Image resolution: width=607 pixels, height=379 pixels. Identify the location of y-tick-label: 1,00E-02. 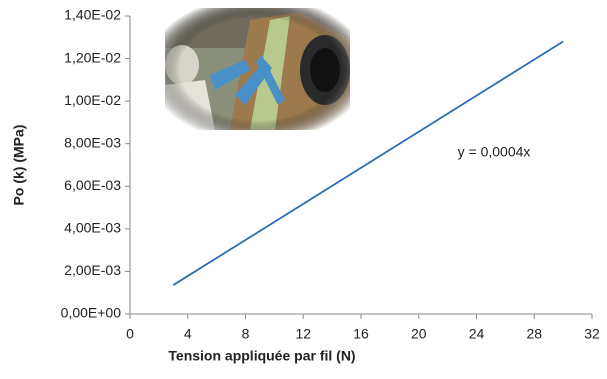
(92, 100).